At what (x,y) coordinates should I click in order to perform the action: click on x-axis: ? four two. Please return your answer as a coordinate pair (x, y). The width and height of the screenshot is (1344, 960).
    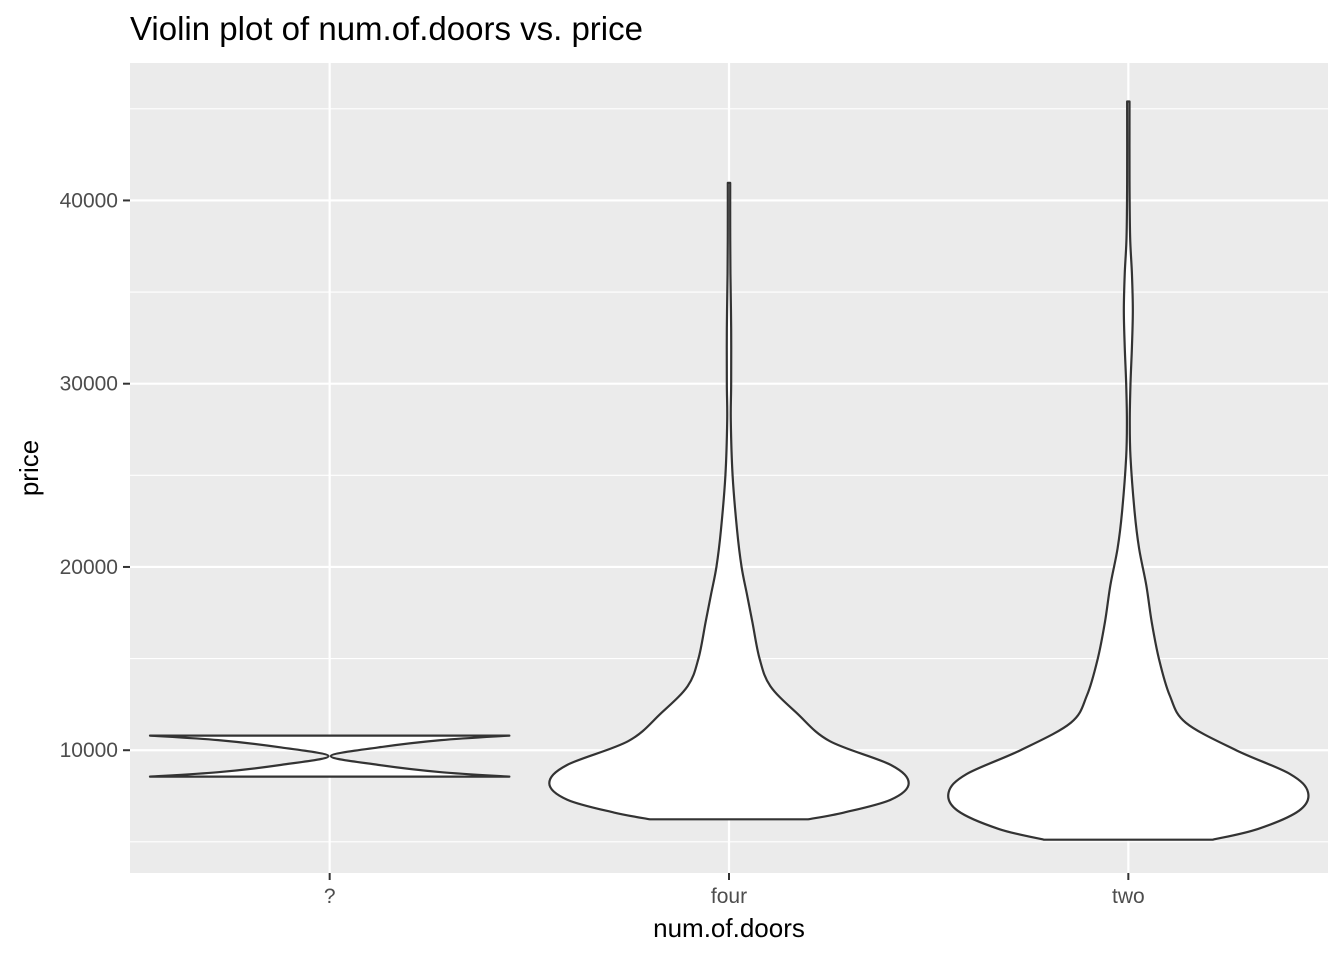
    Looking at the image, I should click on (734, 890).